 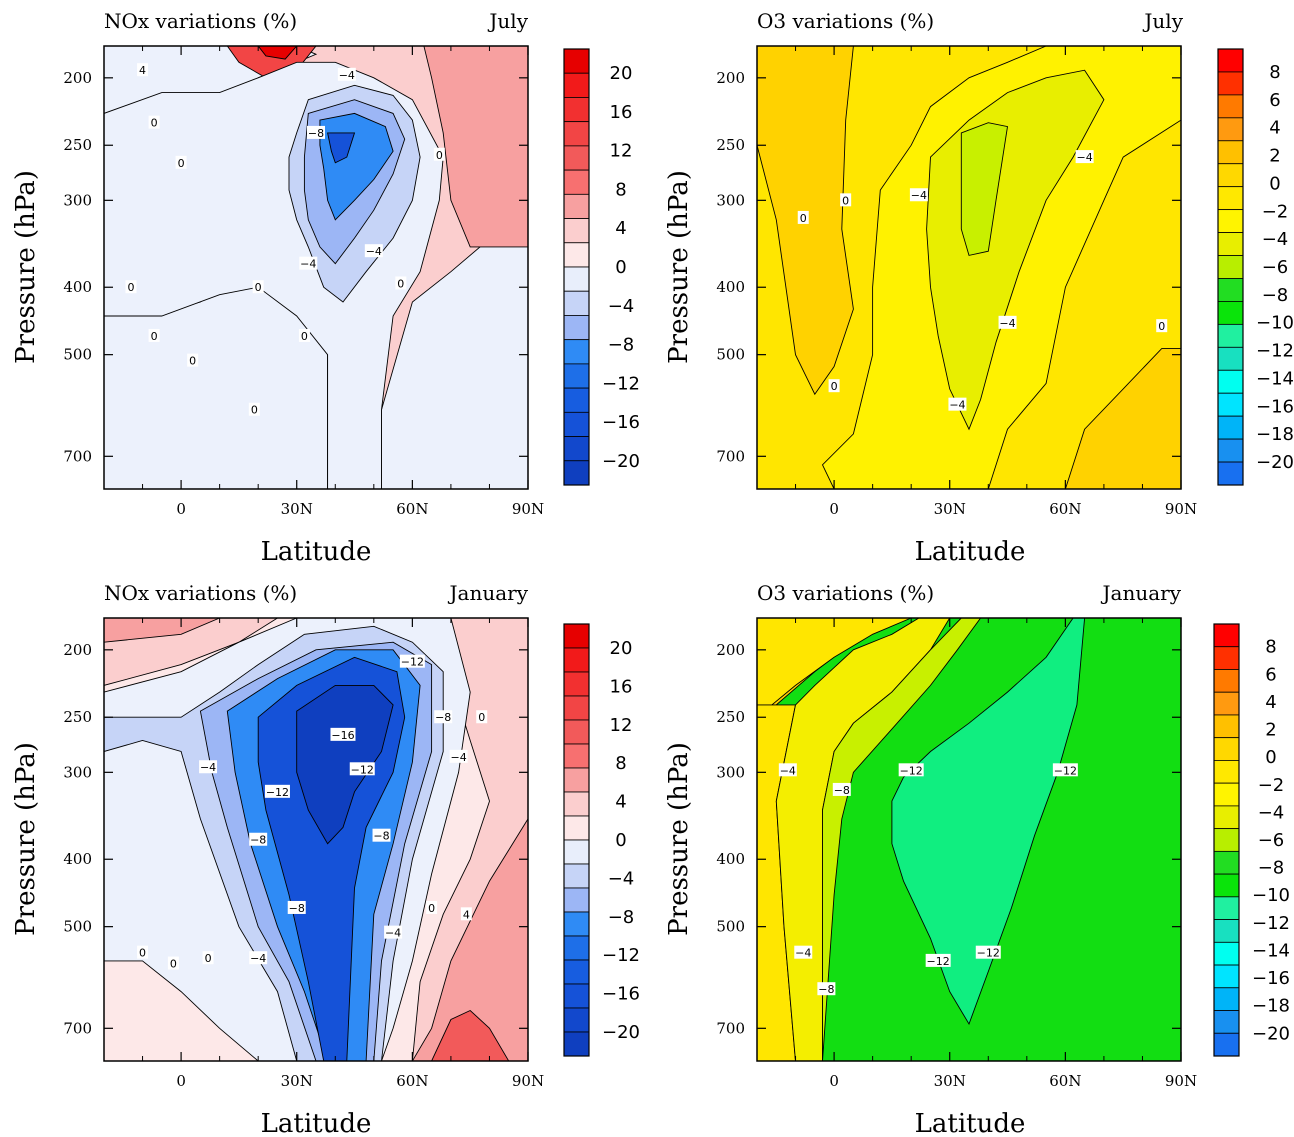 What do you see at coordinates (1251, 840) in the screenshot?
I see `colorbar: 8 6 4 2 0 −2 −4 −6 −8 −10 −12 −14 −16 −18 −20` at bounding box center [1251, 840].